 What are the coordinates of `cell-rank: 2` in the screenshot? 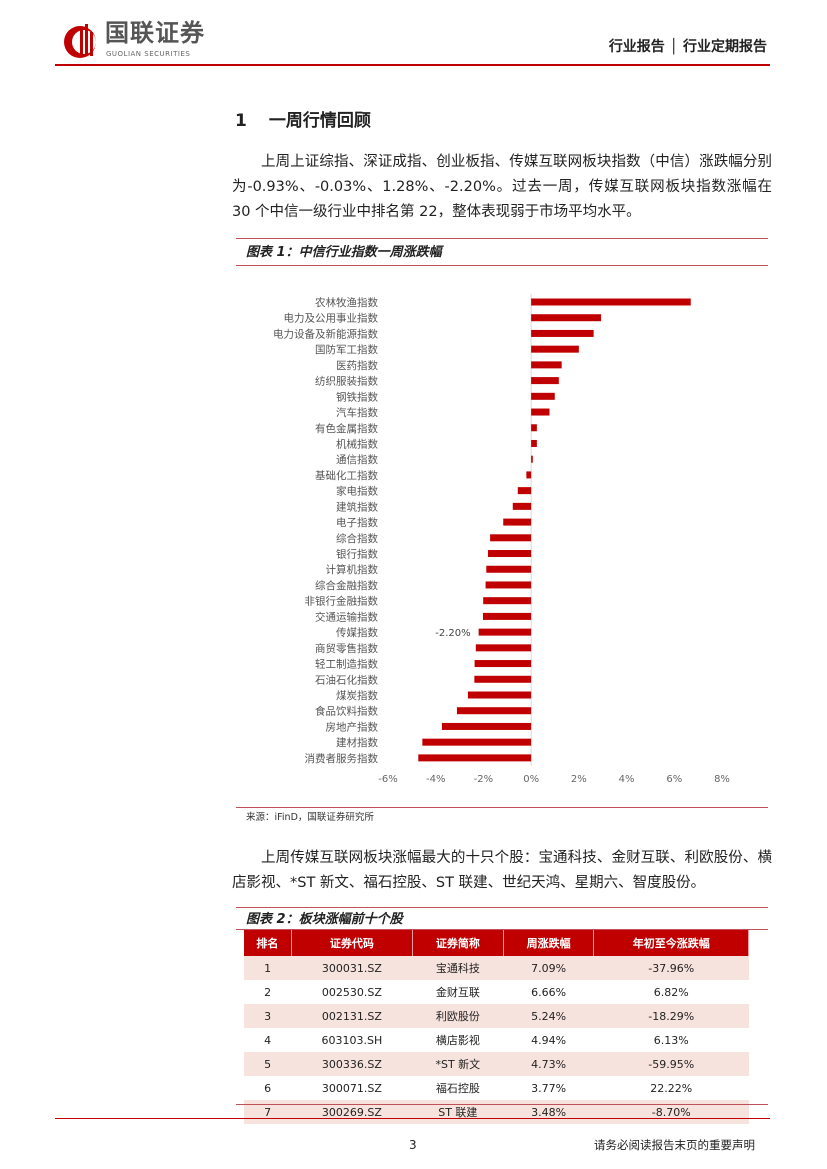 It's located at (268, 992).